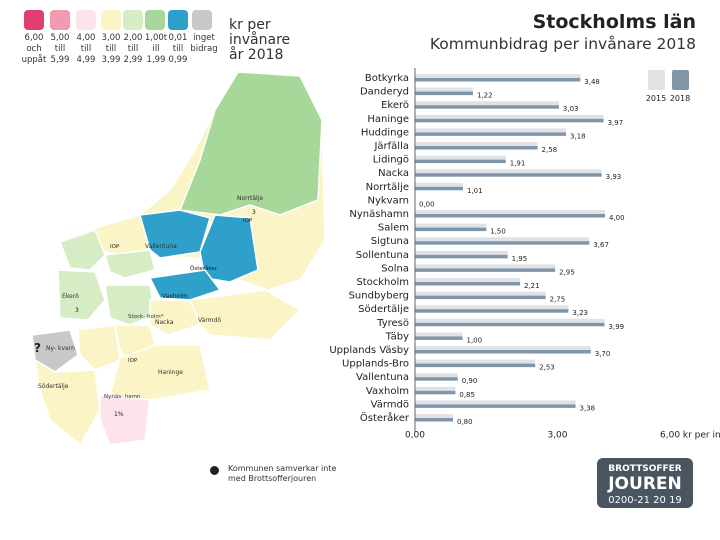 The image size is (720, 540). I want to click on value-label: 3,70, so click(603, 354).